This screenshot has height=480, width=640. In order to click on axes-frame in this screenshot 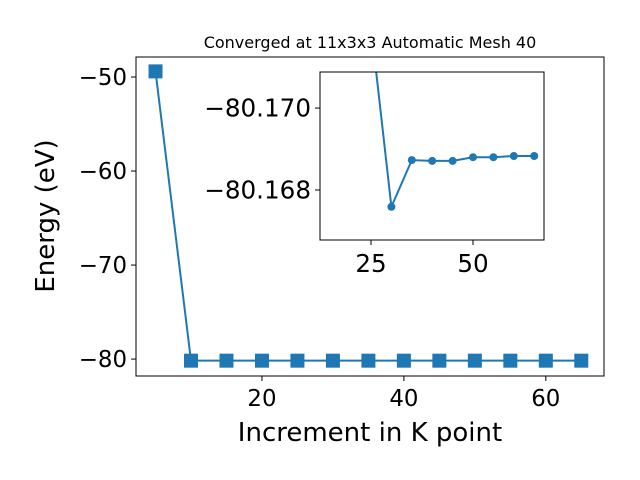, I will do `click(432, 156)`.